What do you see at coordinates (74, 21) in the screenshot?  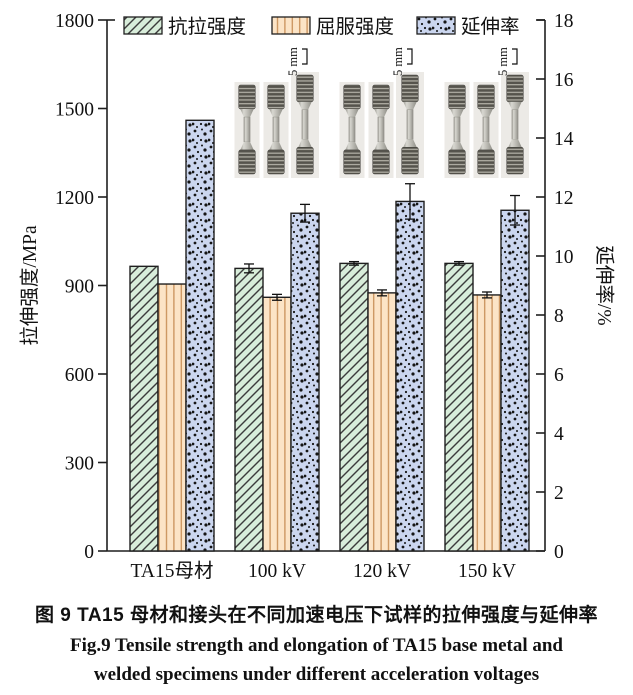 I see `left-axis-tick-label: 1800` at bounding box center [74, 21].